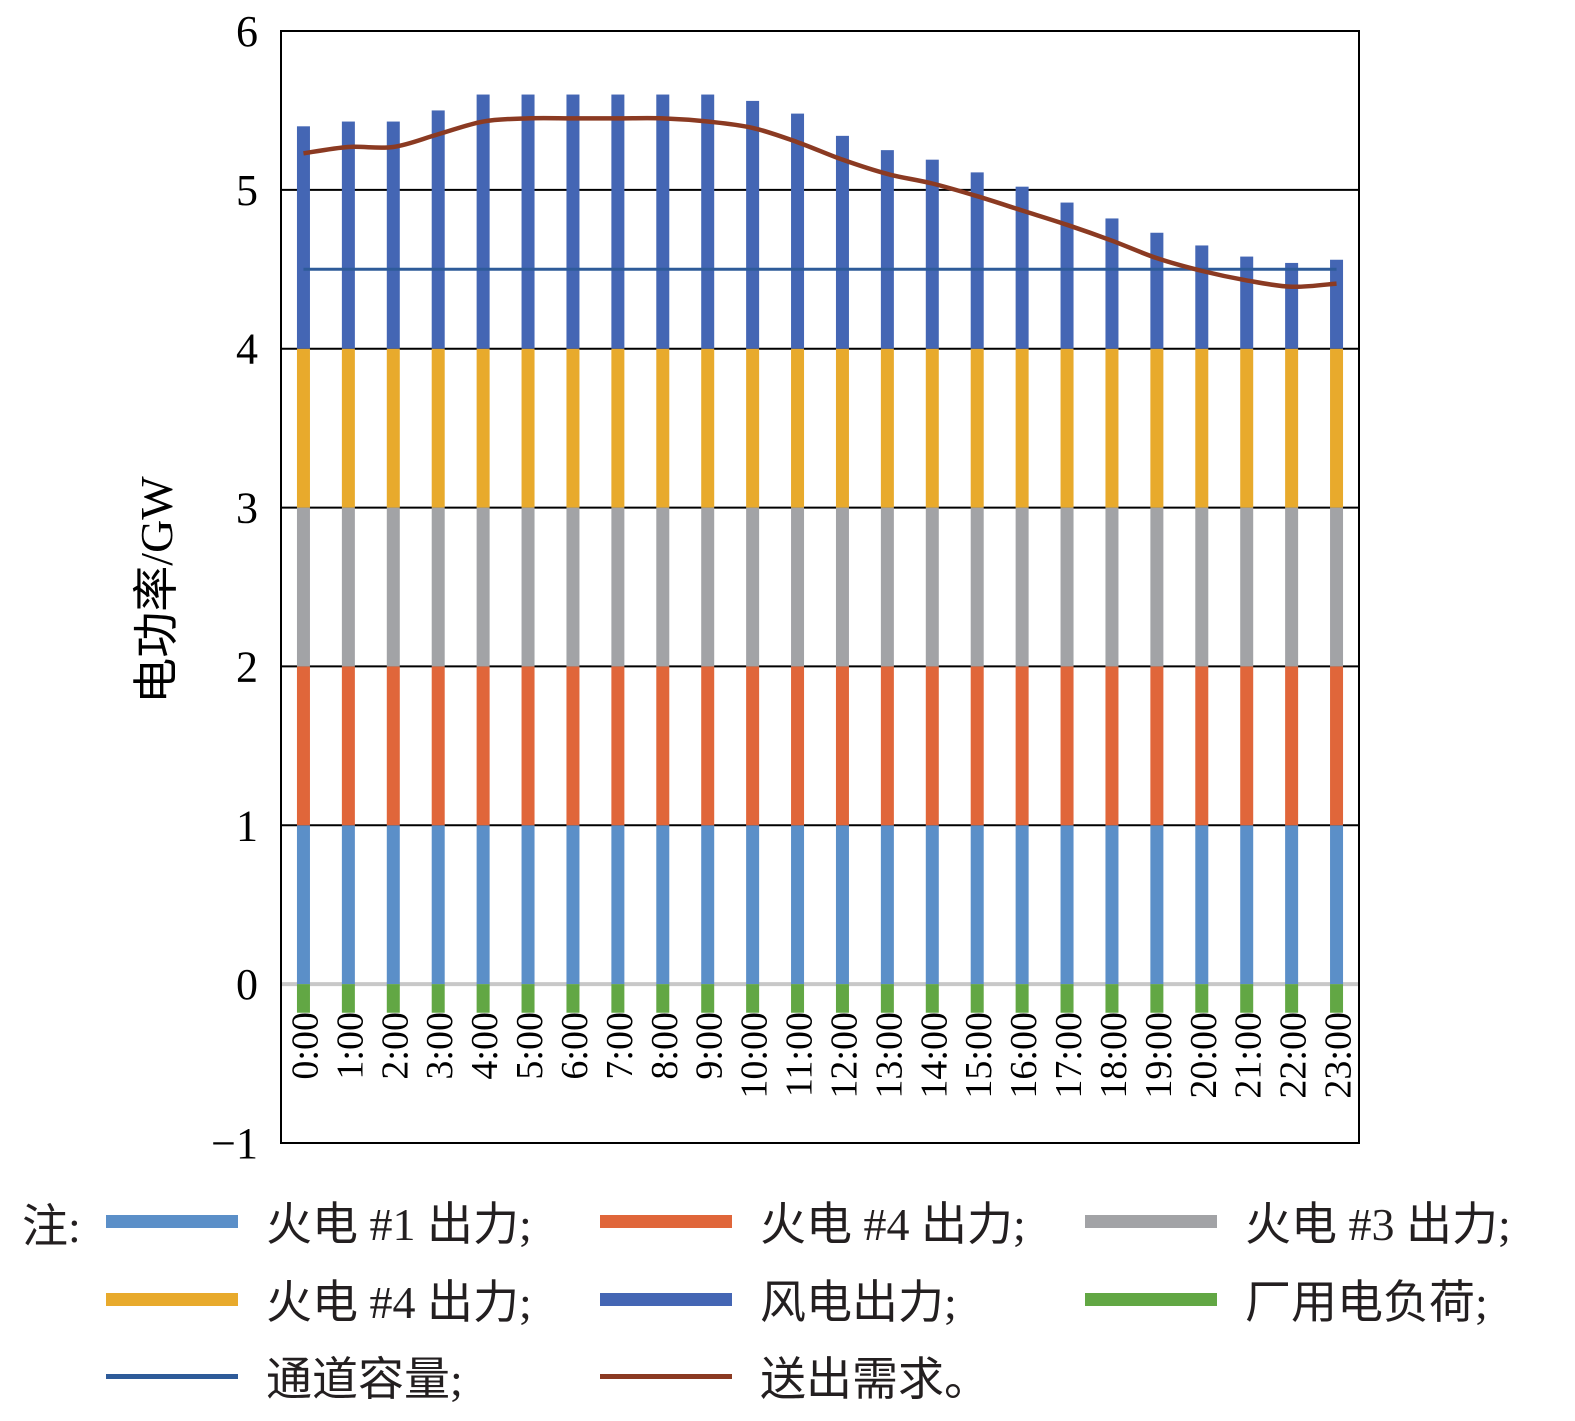 This screenshot has width=1575, height=1421. Describe the element at coordinates (247, 984) in the screenshot. I see `y-tick-label: 0` at that location.